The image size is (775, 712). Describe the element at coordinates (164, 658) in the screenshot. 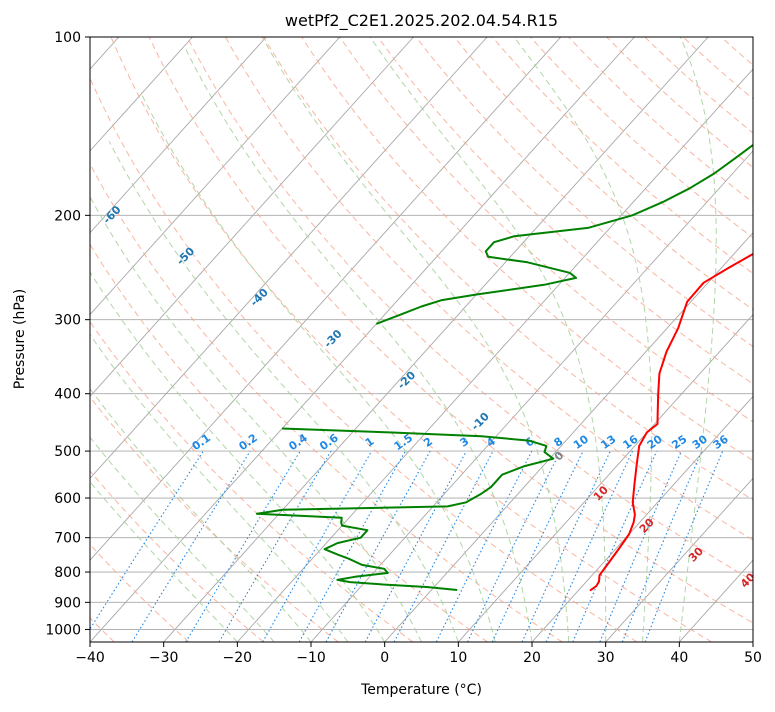

I see `x-tick-label: −30` at that location.